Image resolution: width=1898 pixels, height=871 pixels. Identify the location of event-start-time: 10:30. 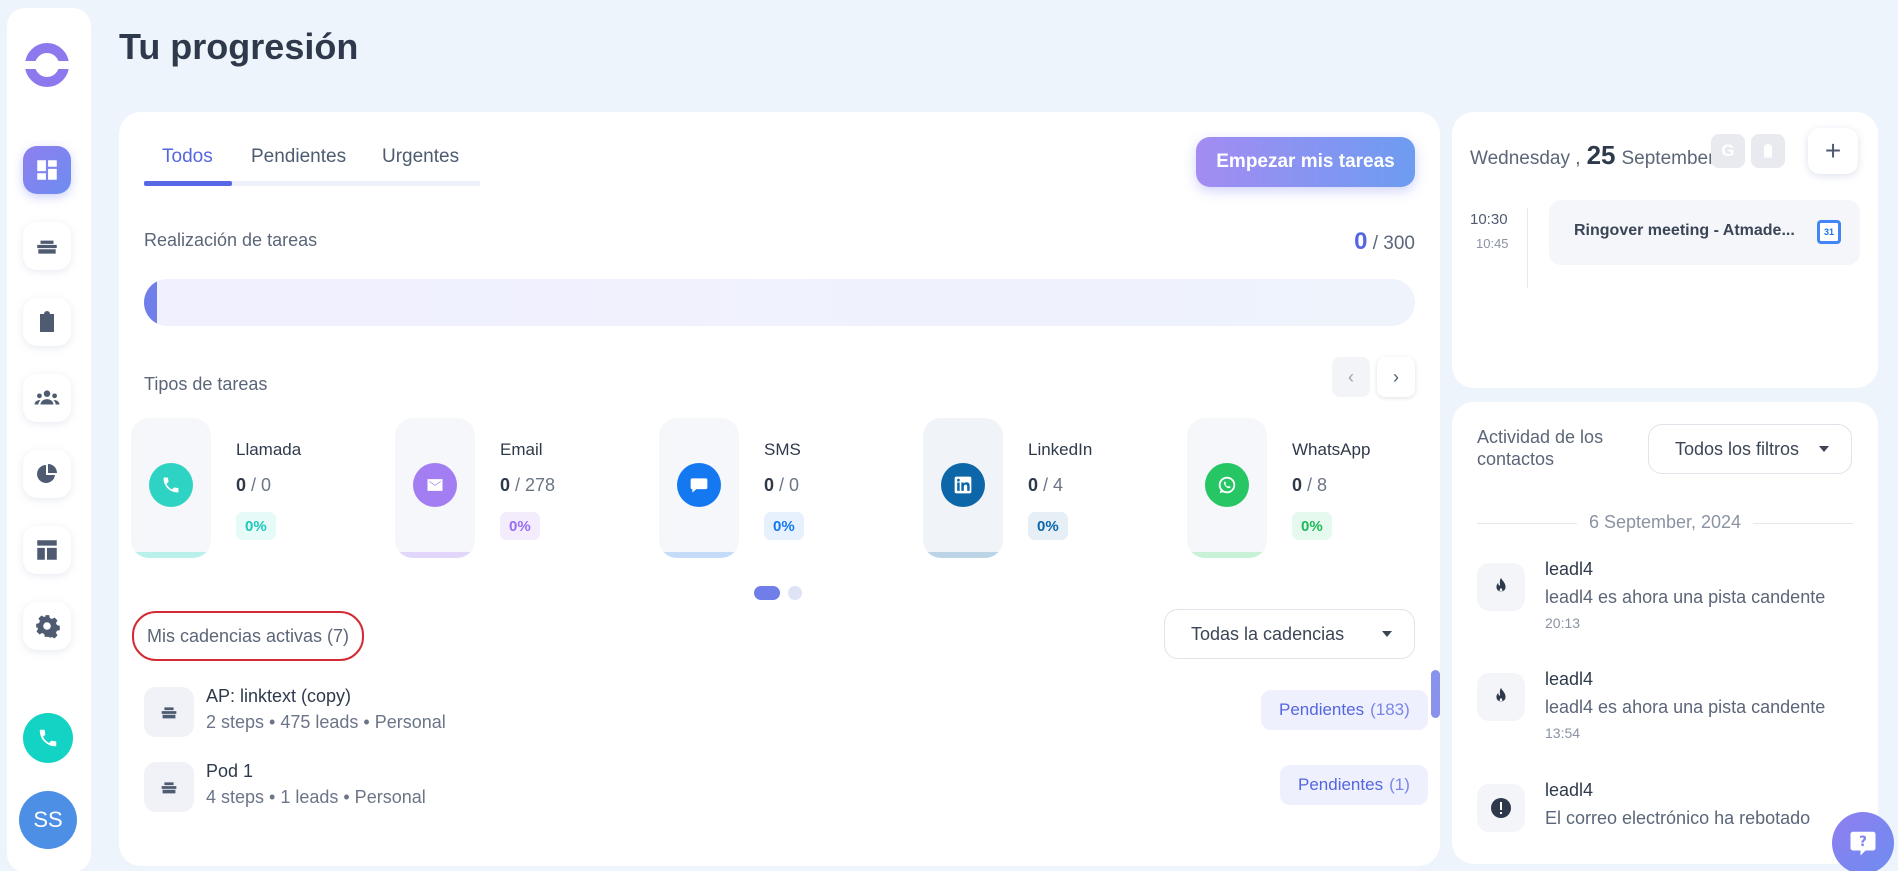
(1489, 219).